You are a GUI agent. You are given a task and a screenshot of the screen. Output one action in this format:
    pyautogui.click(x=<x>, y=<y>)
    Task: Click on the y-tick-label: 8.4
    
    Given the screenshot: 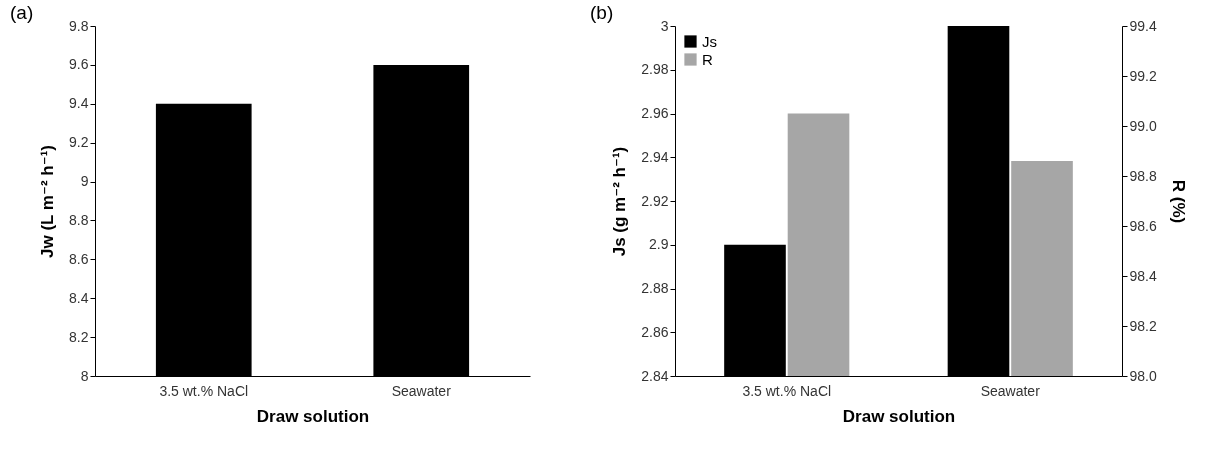 What is the action you would take?
    pyautogui.click(x=79, y=297)
    